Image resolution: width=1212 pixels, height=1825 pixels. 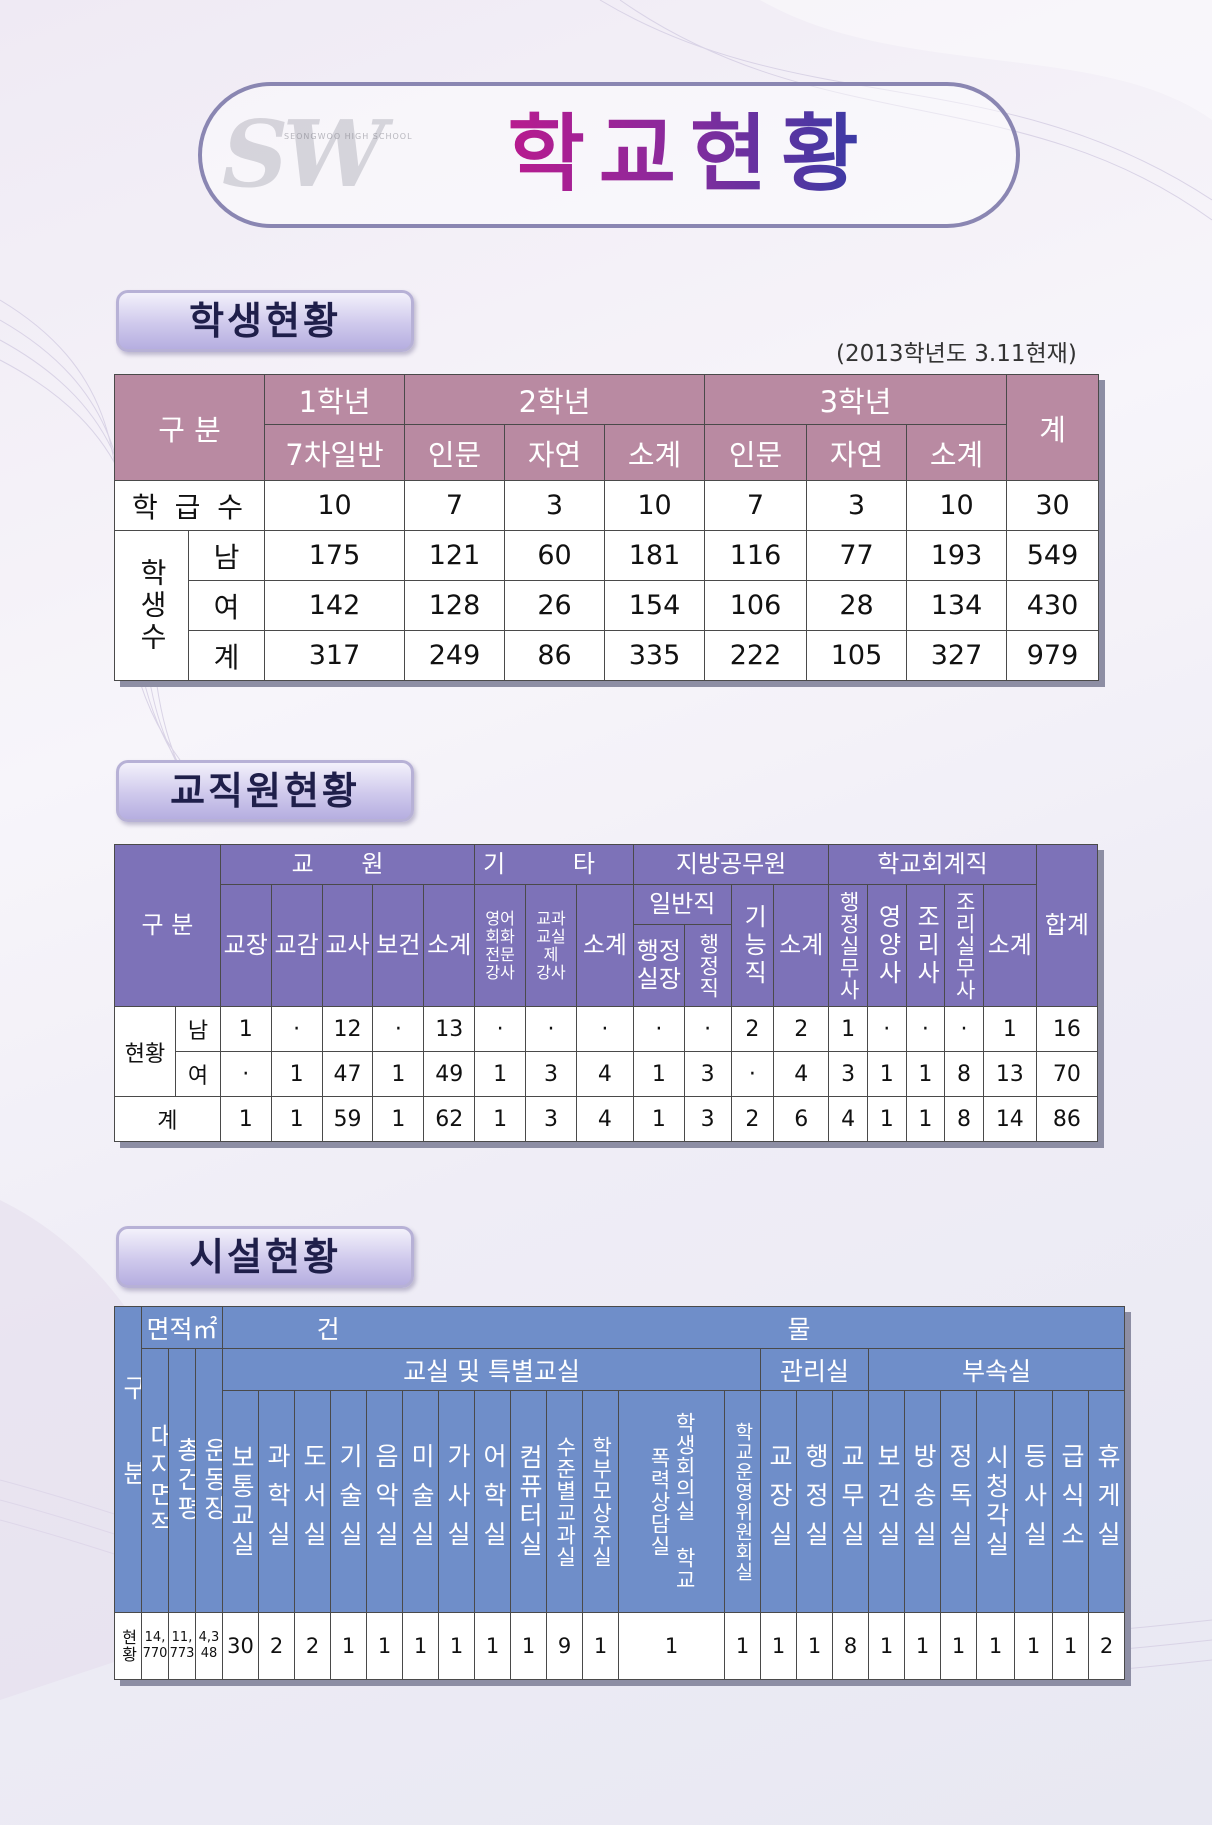 What do you see at coordinates (658, 965) in the screenshot?
I see `col-header-admin-head: 행정 실장` at bounding box center [658, 965].